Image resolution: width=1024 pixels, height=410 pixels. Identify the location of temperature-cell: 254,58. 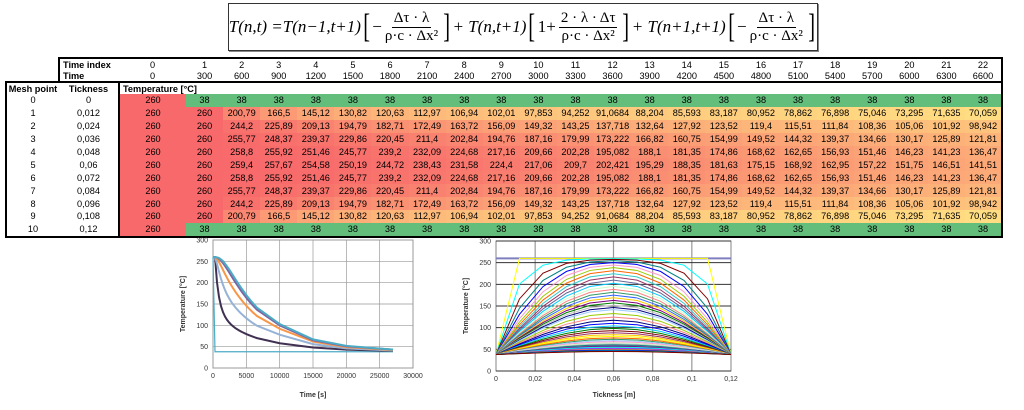
(316, 165).